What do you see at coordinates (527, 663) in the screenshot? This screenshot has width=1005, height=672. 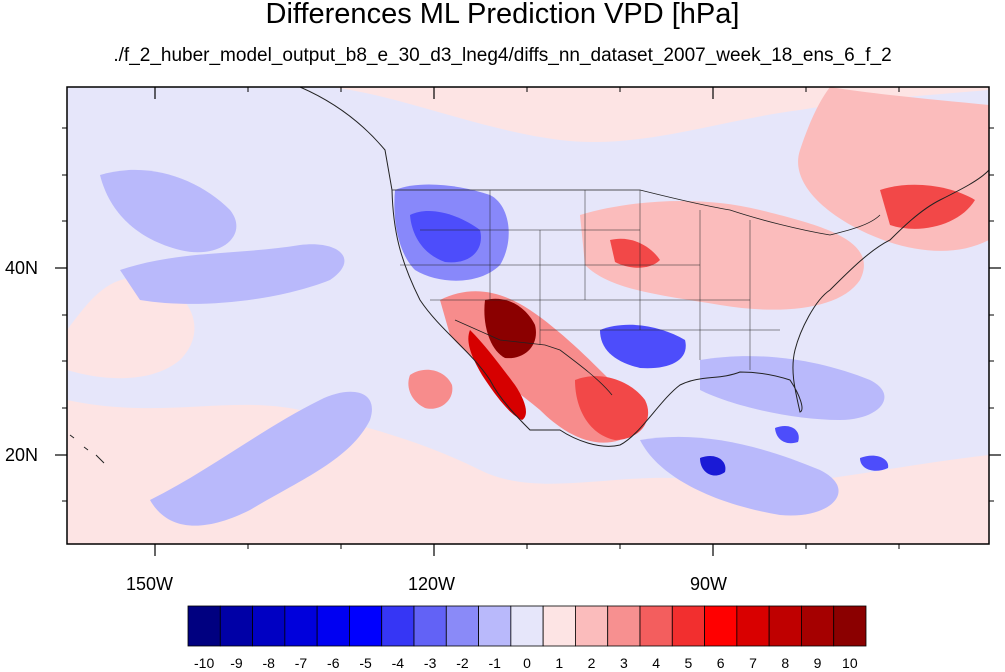 I see `colorbar-tick-label: 0` at bounding box center [527, 663].